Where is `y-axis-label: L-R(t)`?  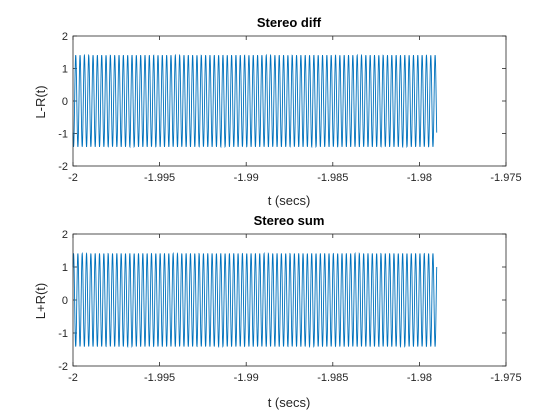
y-axis-label: L-R(t) is located at coordinates (40, 101).